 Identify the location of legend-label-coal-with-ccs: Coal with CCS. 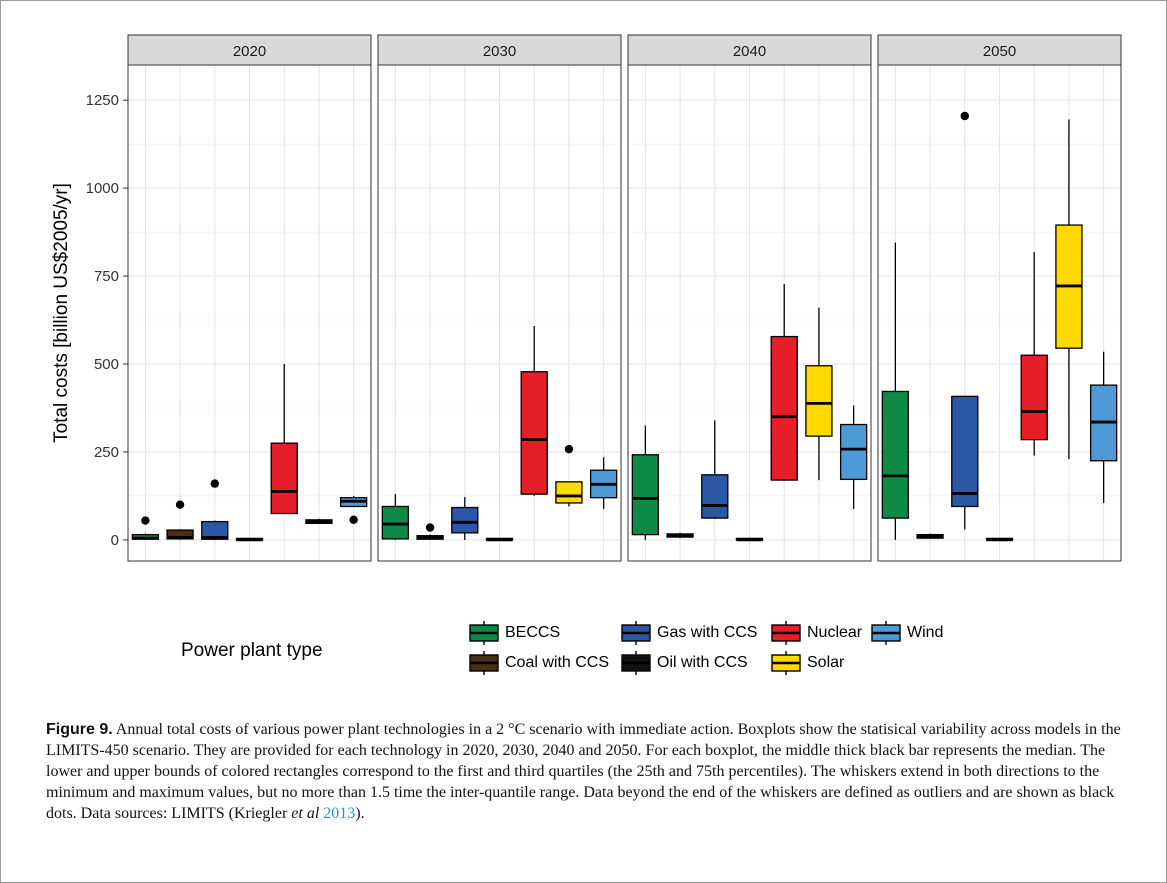
(557, 662).